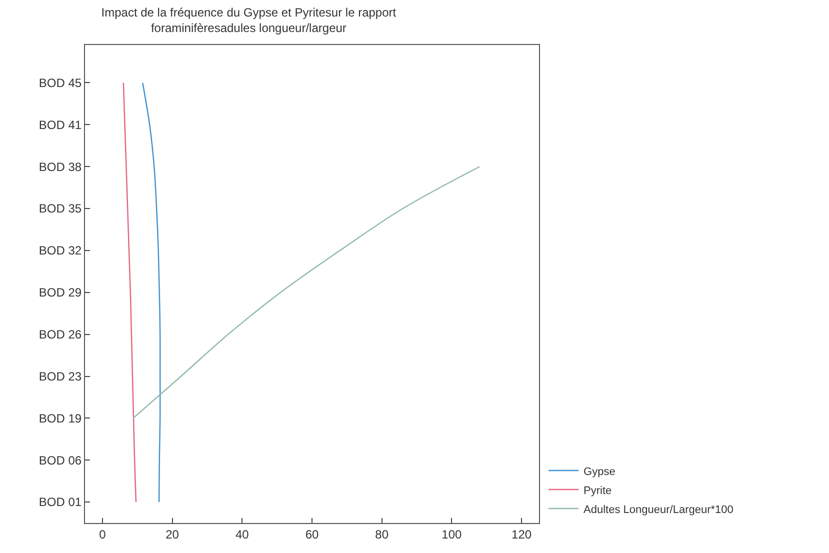 This screenshot has height=553, width=829. What do you see at coordinates (598, 490) in the screenshot?
I see `legend-label: Pyrite` at bounding box center [598, 490].